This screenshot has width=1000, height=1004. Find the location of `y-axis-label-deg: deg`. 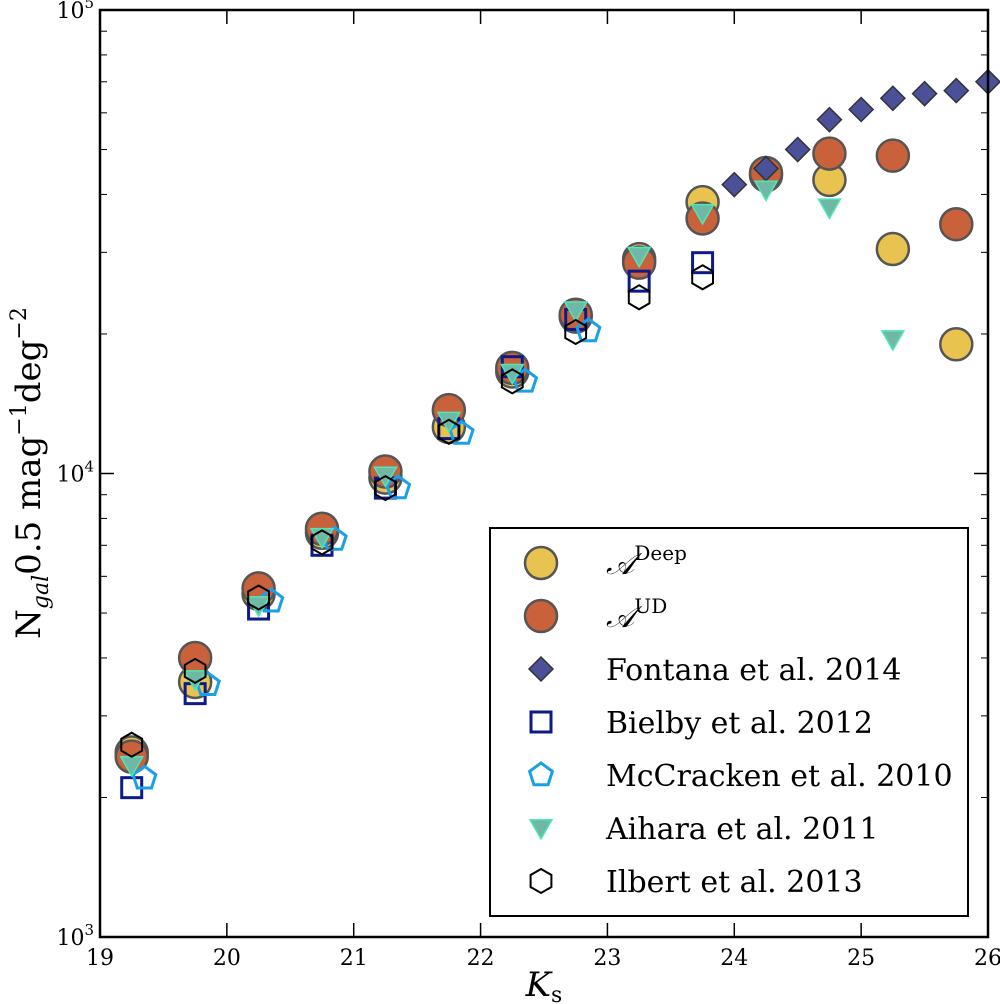

y-axis-label-deg: deg is located at coordinates (29, 372).